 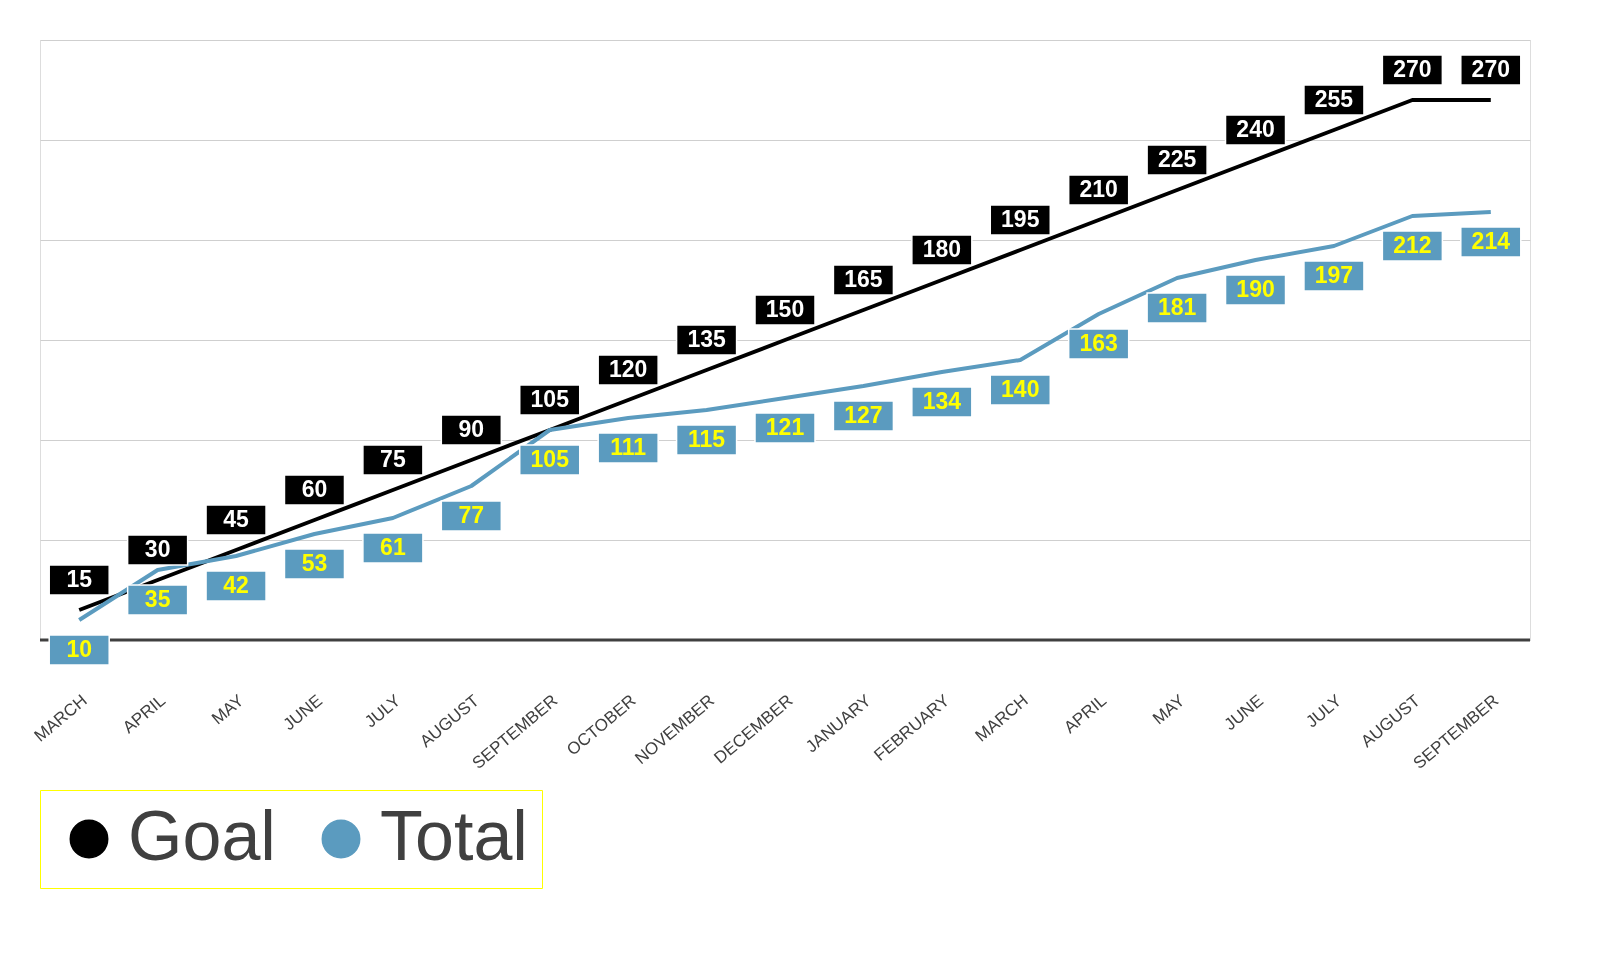 What do you see at coordinates (314, 563) in the screenshot?
I see `data-label: 53` at bounding box center [314, 563].